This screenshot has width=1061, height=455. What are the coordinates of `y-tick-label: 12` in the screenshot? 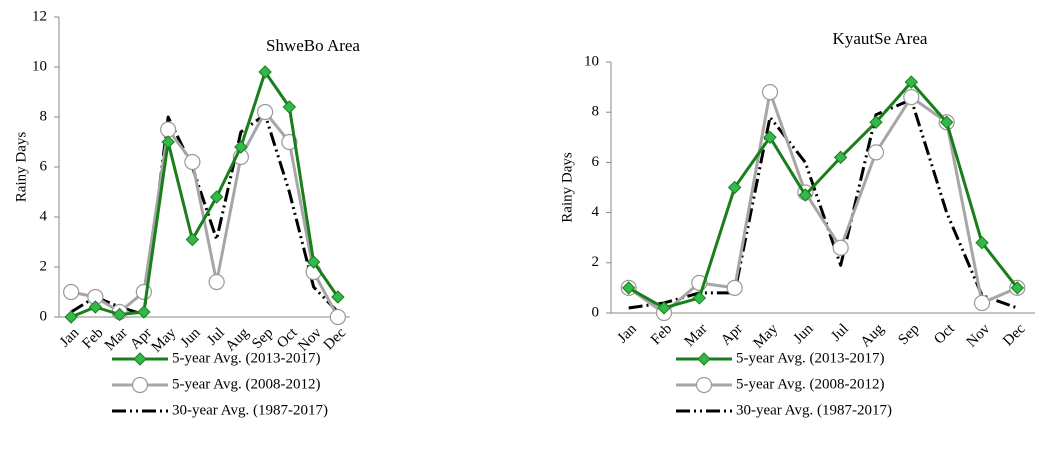 It's located at (39, 16).